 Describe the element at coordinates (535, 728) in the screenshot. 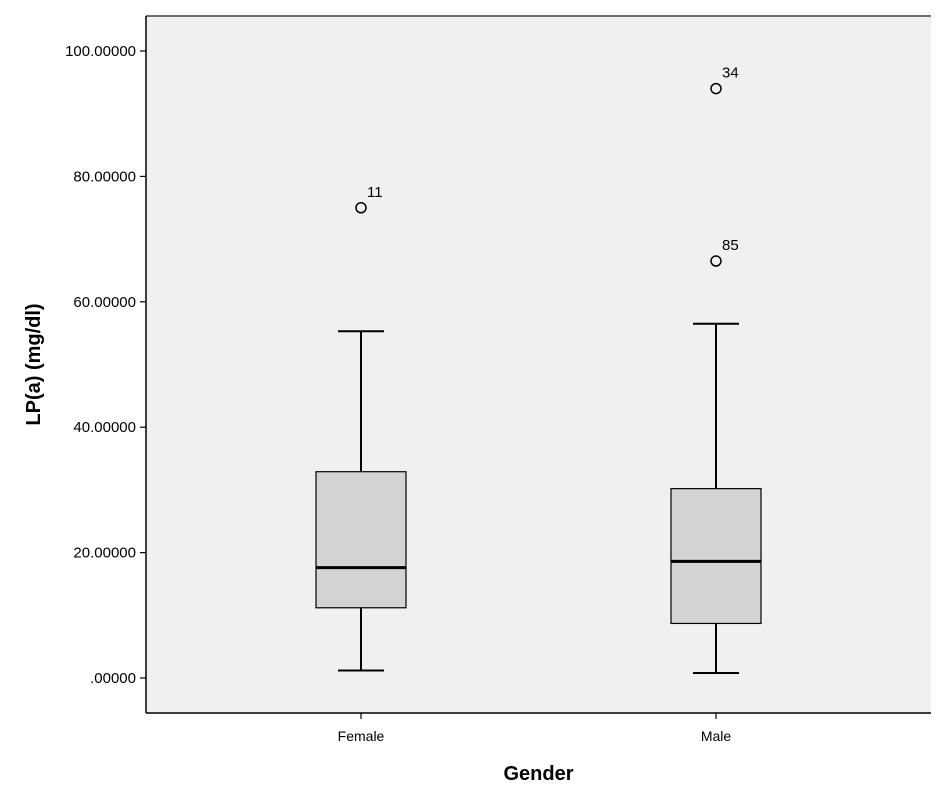

I see `x-axis-ticks: Female Male` at that location.